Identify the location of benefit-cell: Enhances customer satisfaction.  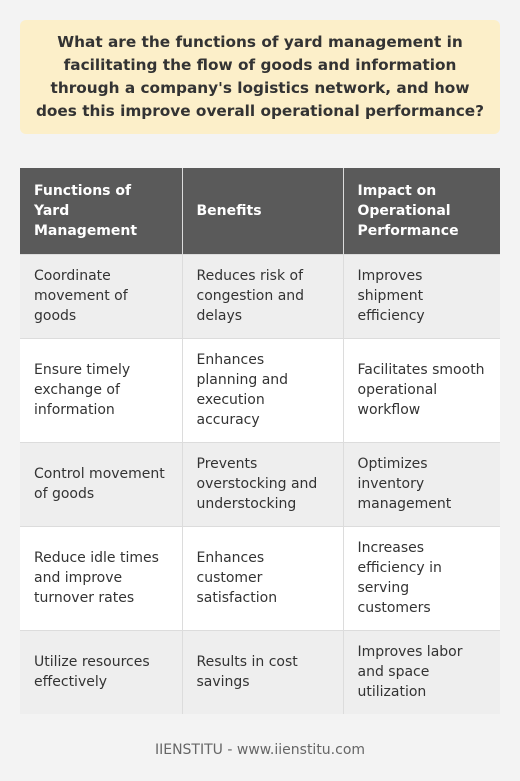
(262, 578).